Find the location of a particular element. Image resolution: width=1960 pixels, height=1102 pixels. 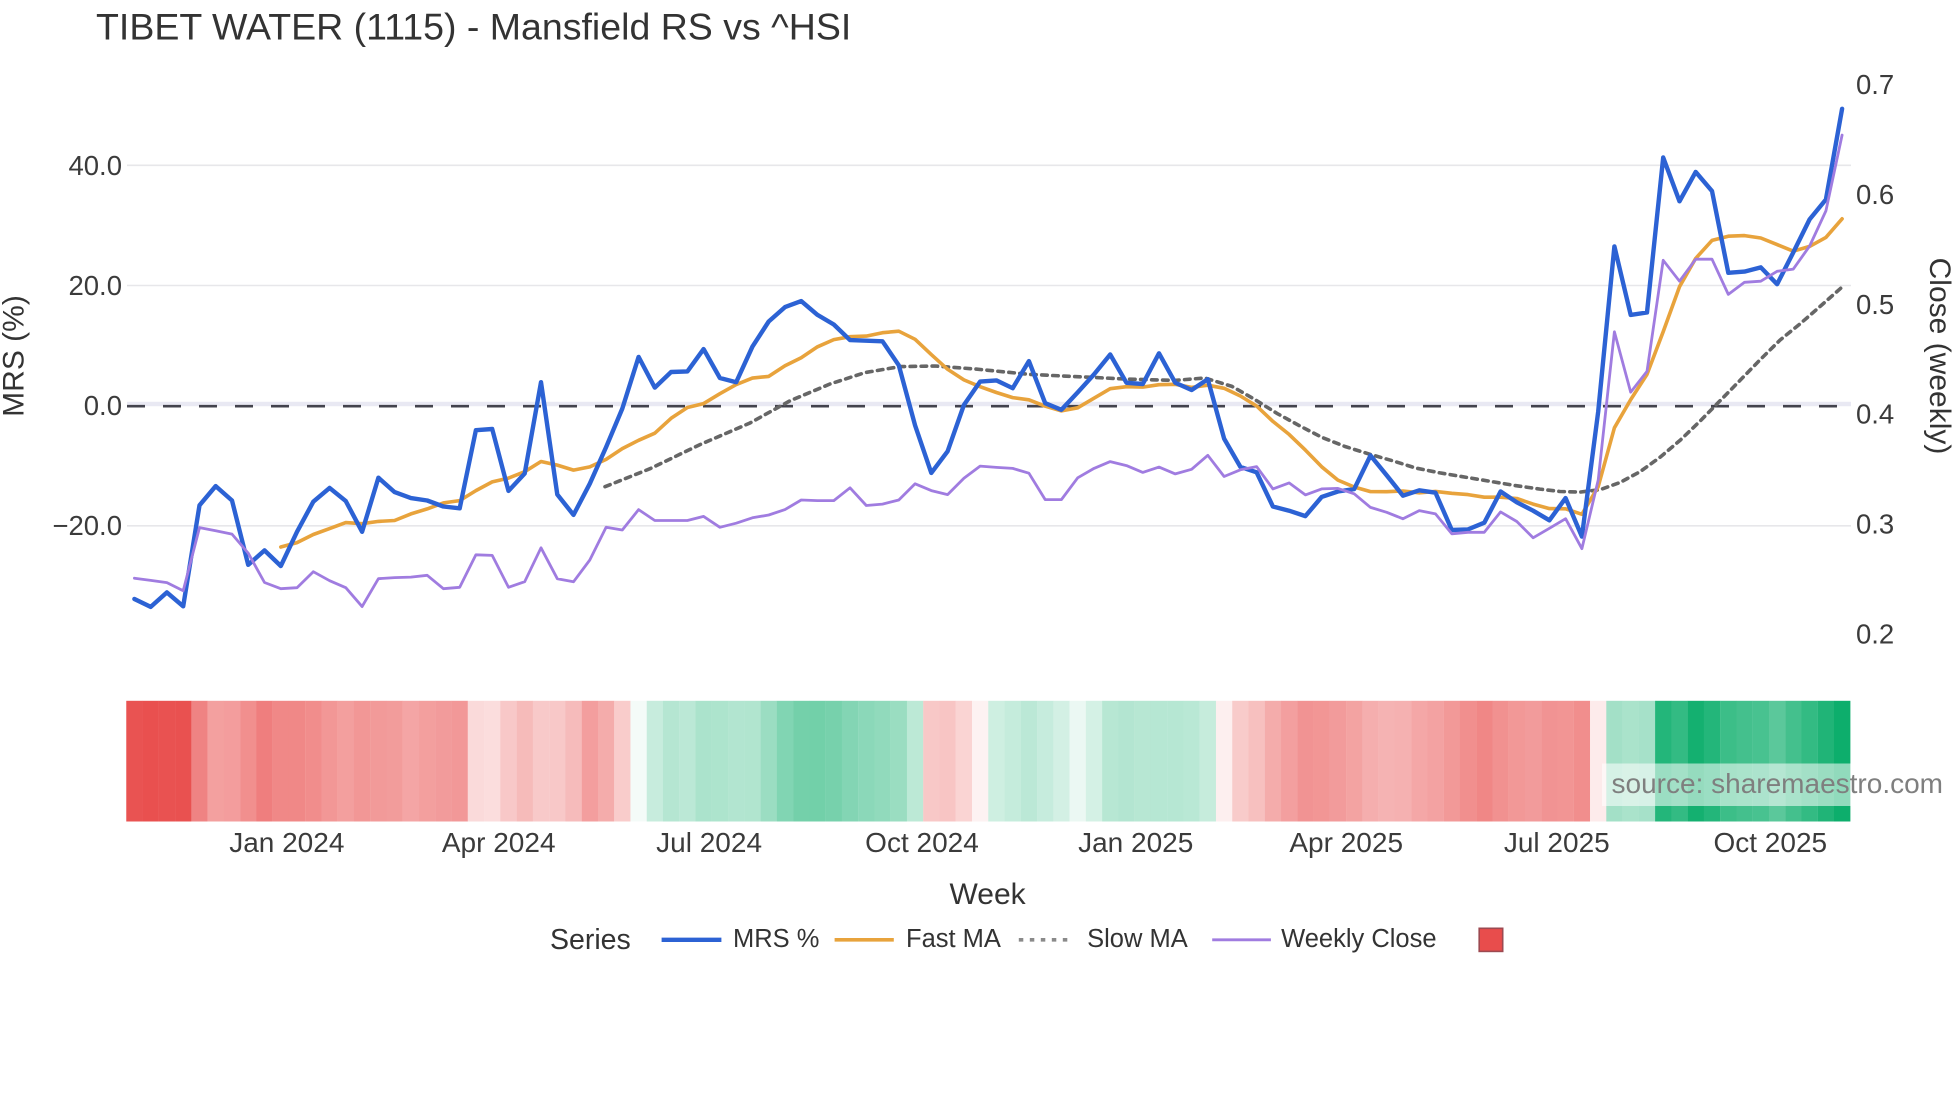

svg-text: Week is located at coordinates (988, 894).